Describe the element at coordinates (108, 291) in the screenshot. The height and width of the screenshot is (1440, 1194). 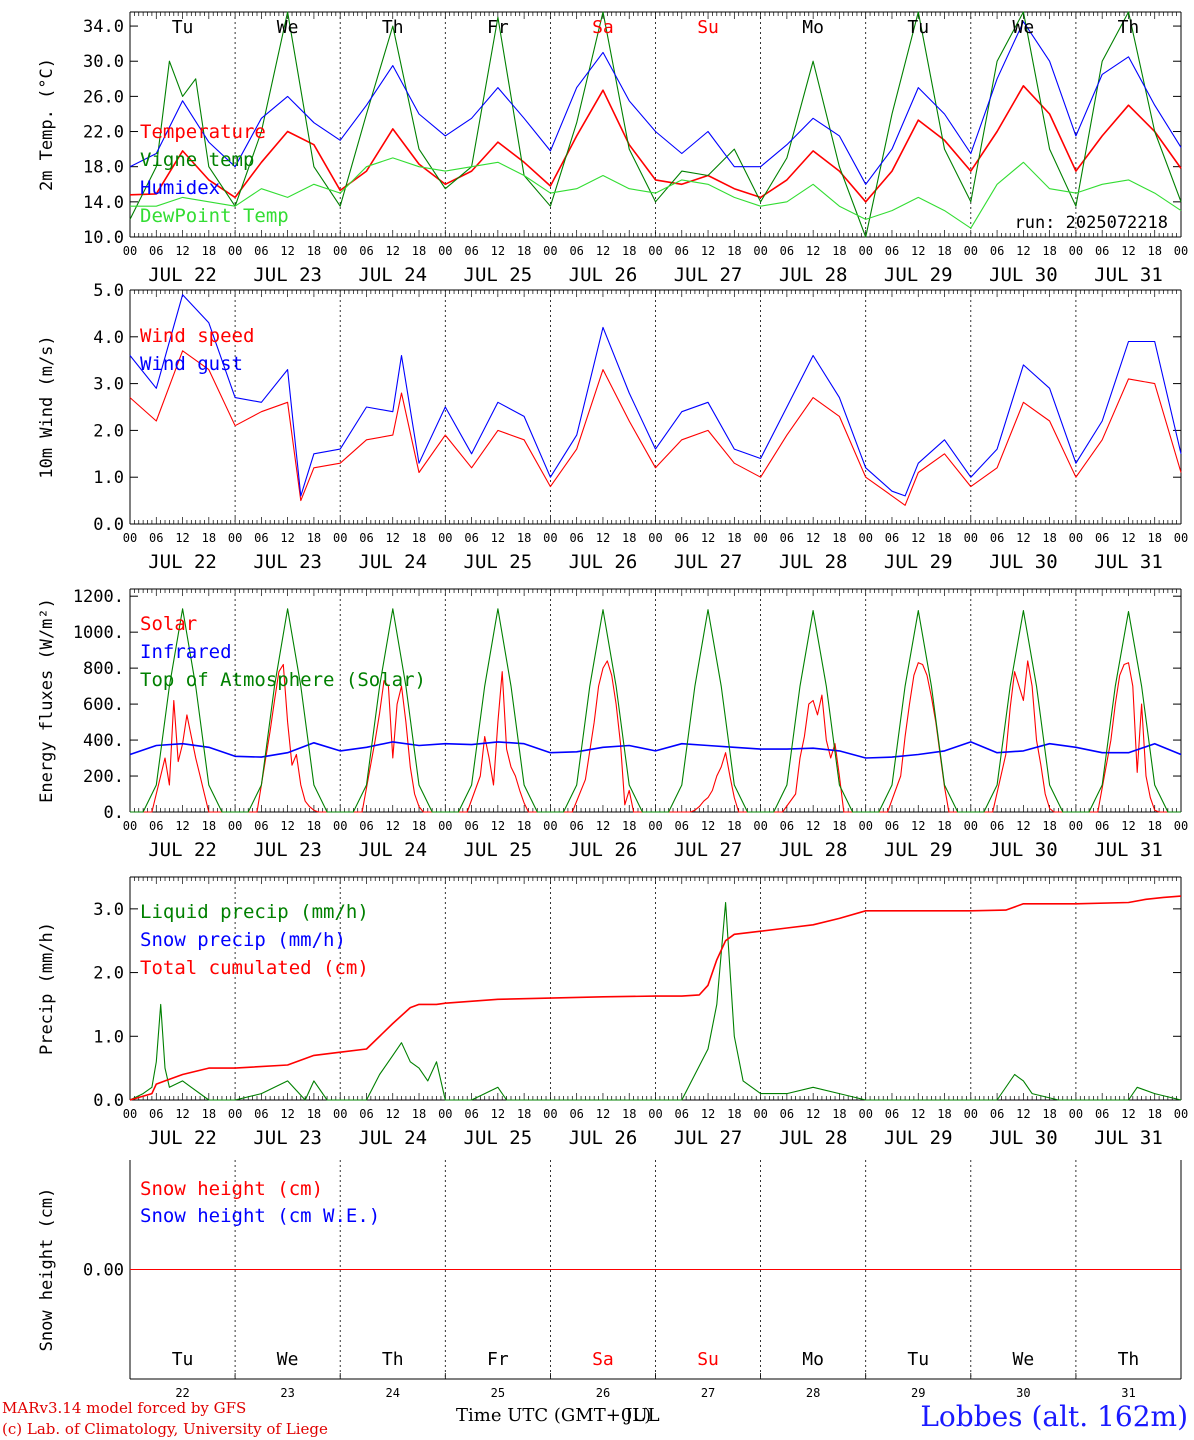
I see `y-tick-label: 5.0` at that location.